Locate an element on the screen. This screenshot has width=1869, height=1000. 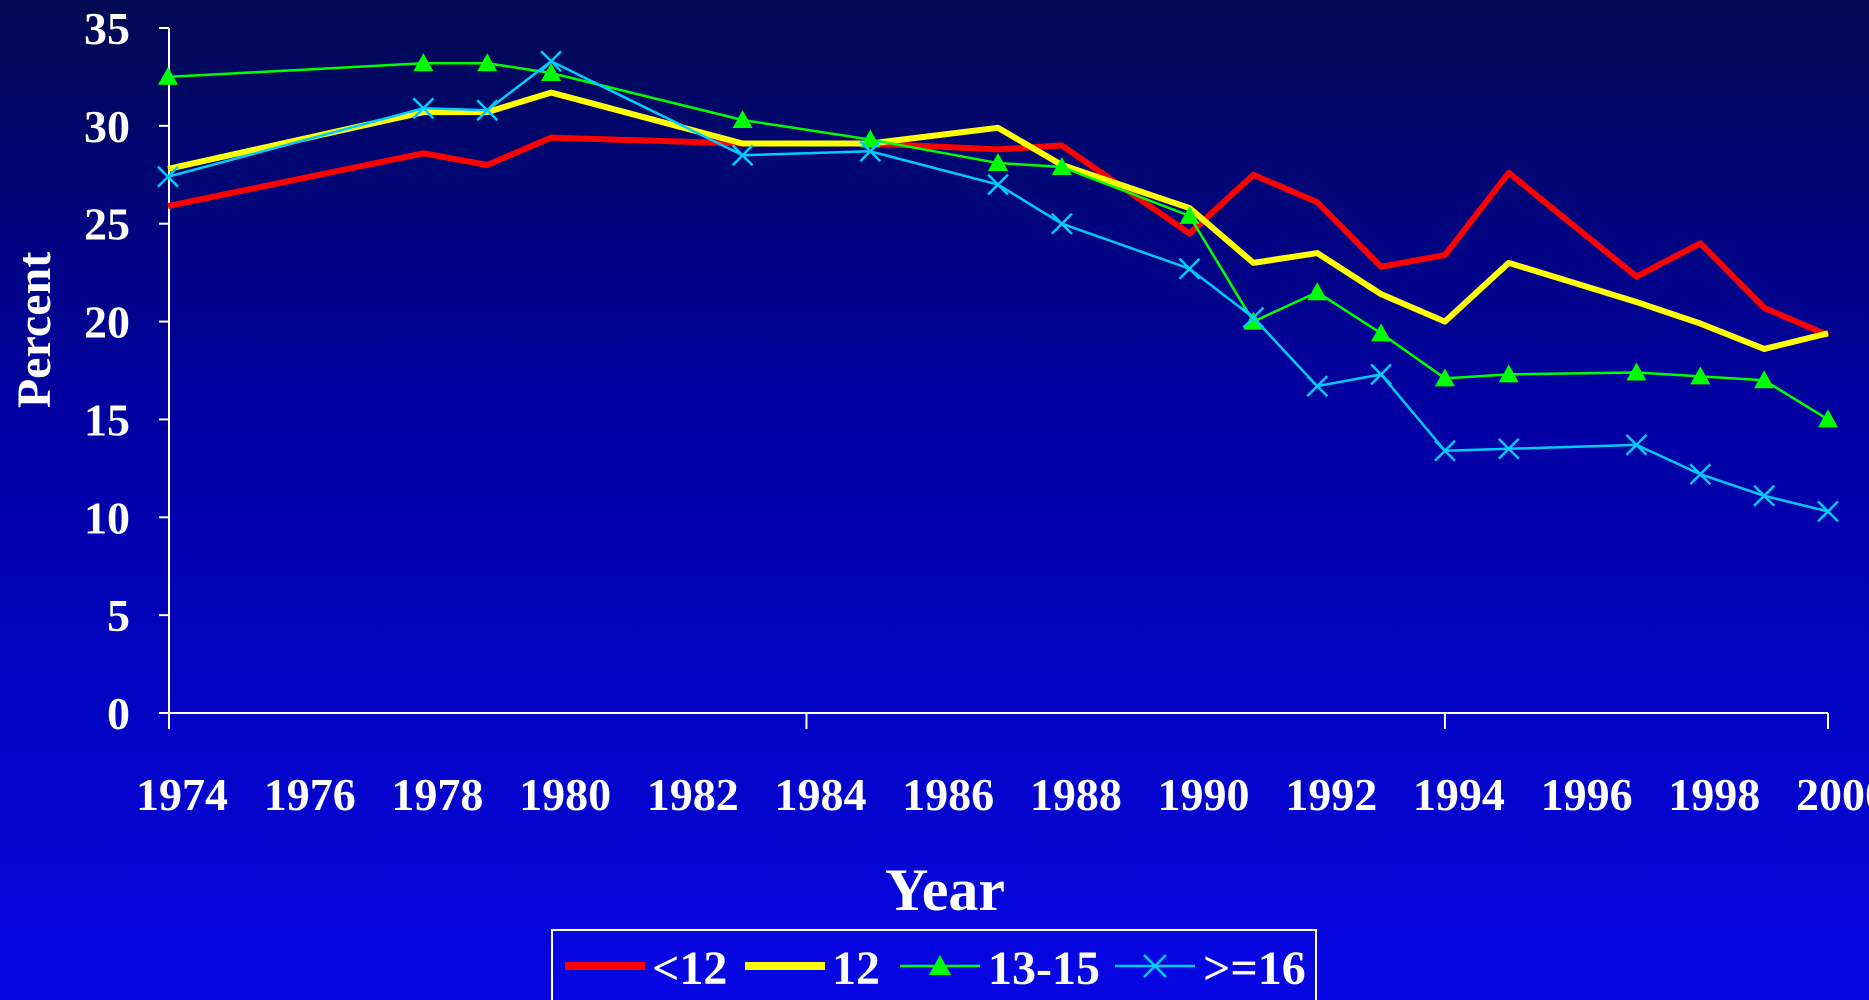
legend: <12 12 13-15 >=16 is located at coordinates (934, 964).